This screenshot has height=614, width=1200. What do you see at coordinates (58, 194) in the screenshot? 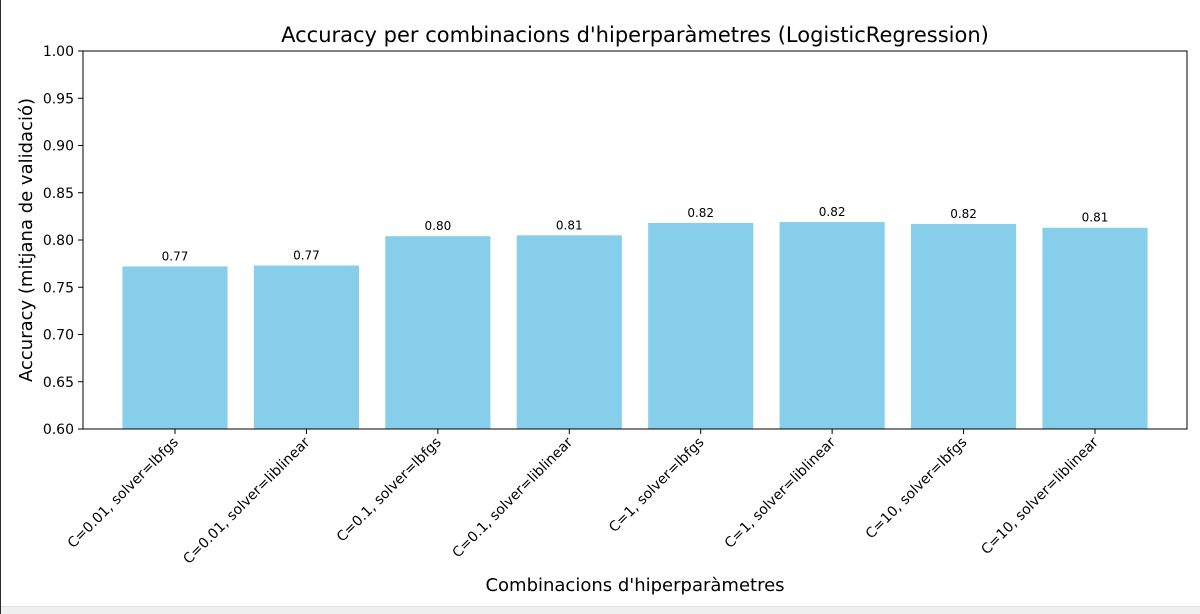
I see `y-tick-label-6: 0.85` at bounding box center [58, 194].